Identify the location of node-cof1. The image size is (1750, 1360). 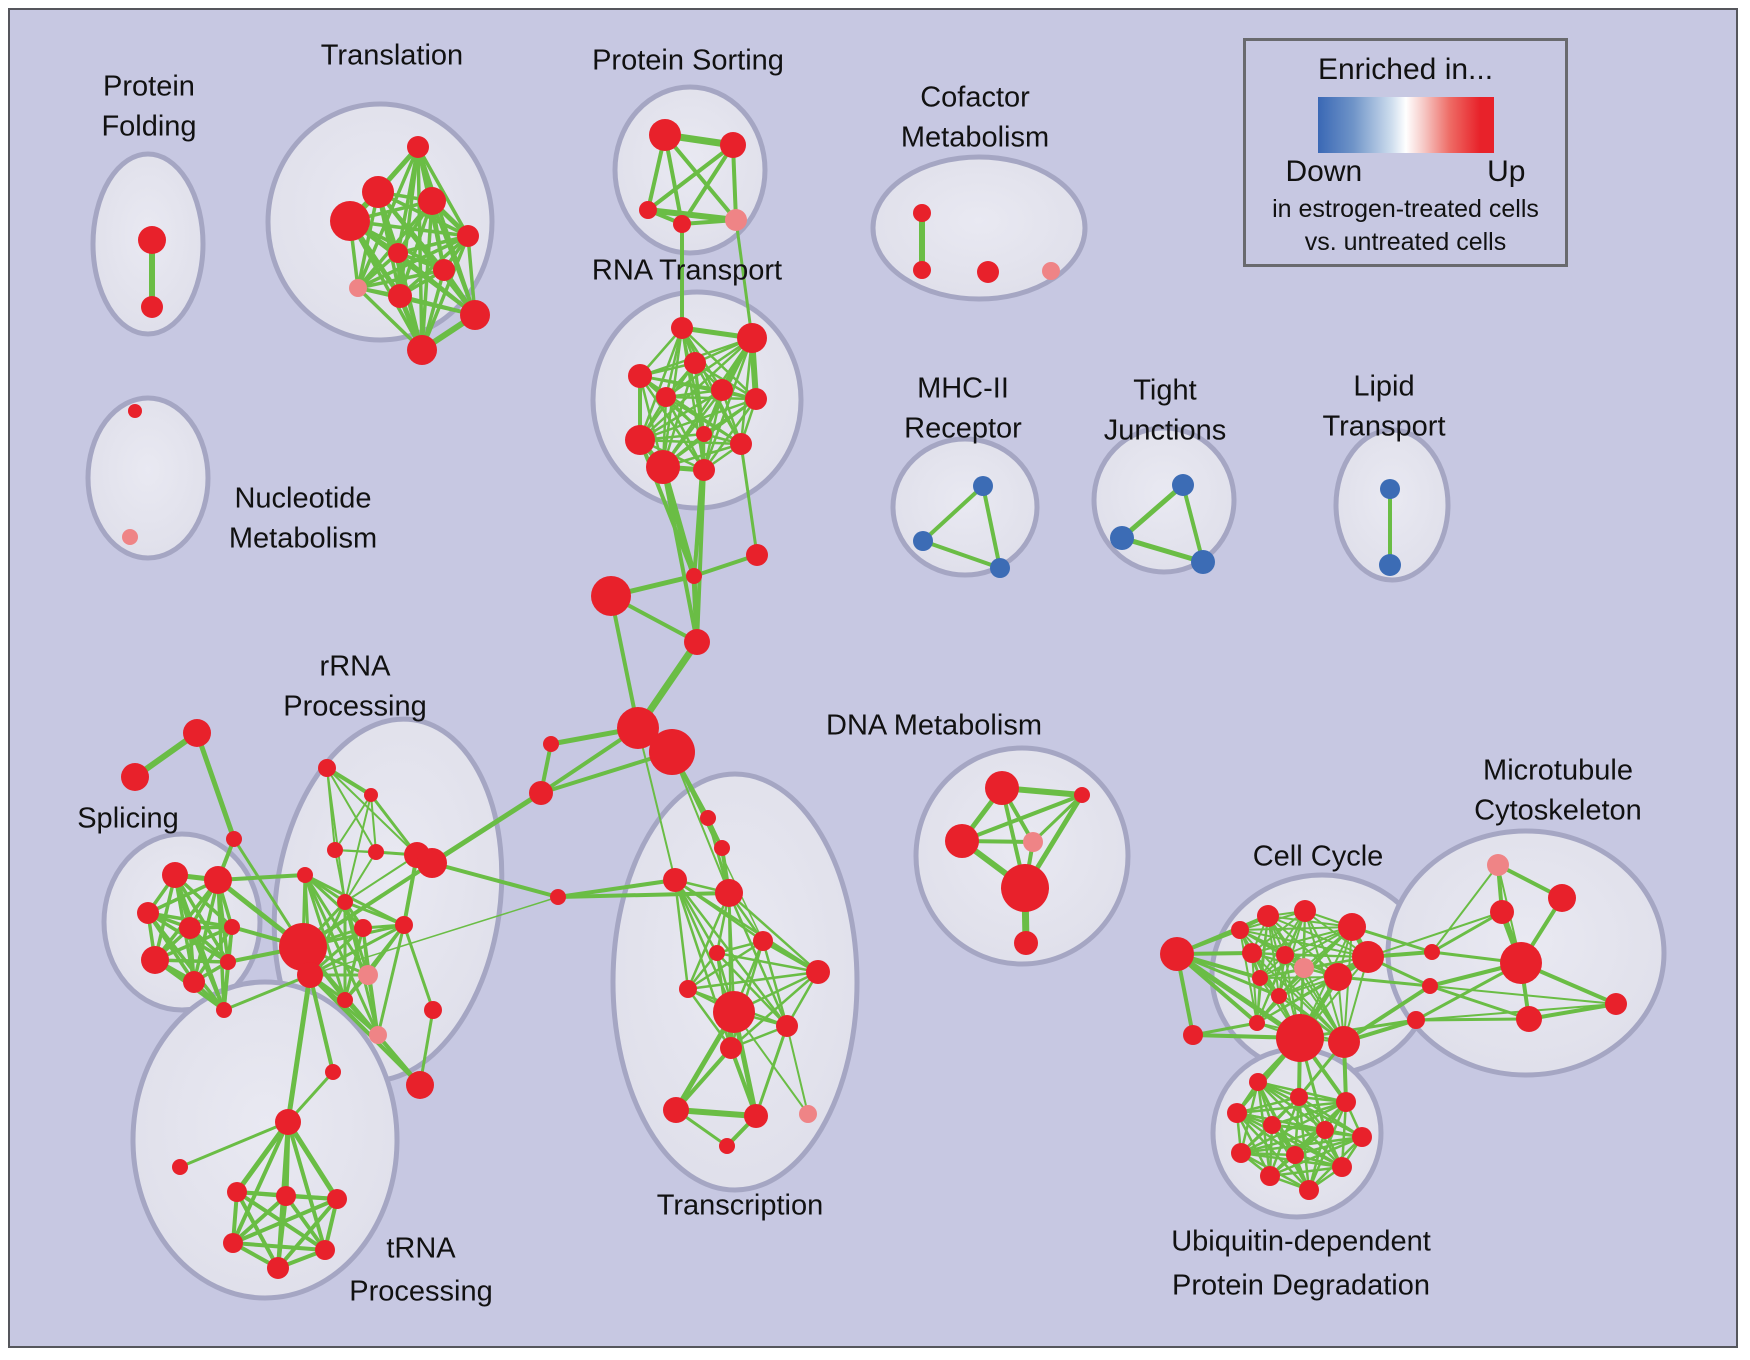
(922, 213).